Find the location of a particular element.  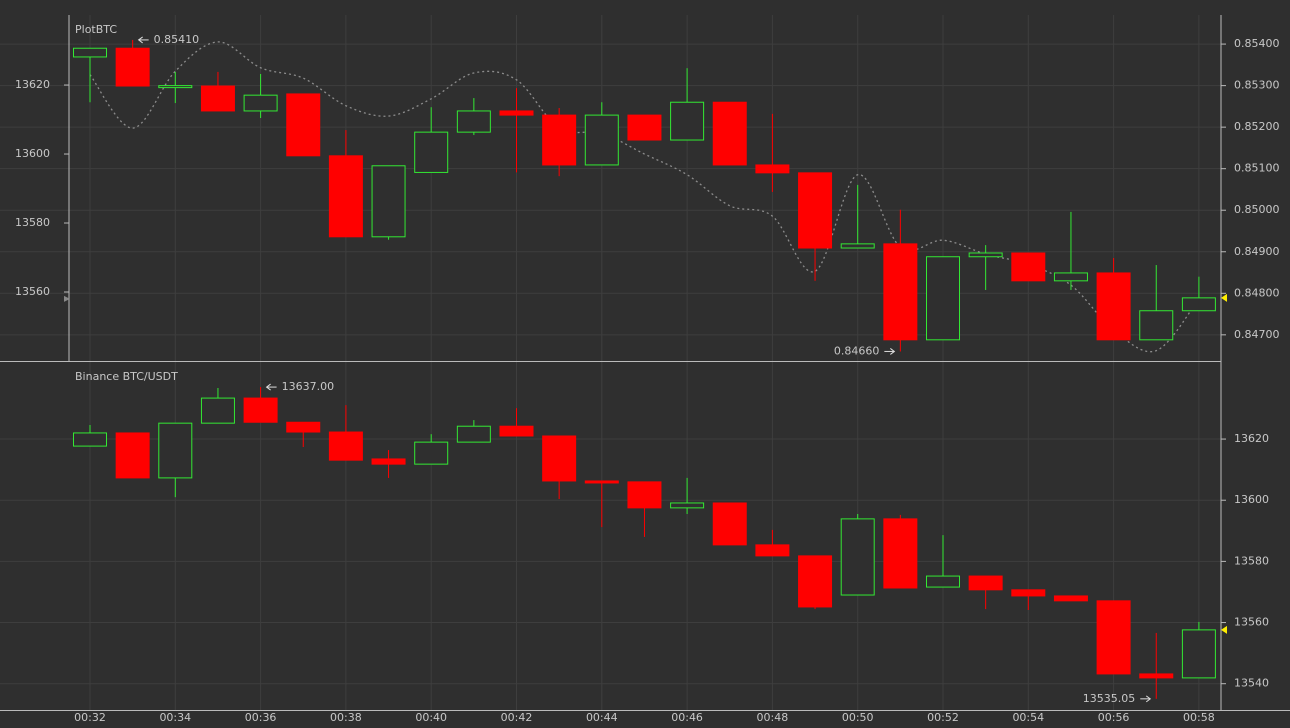

y2-tick-label: 0.85100 is located at coordinates (1257, 168).